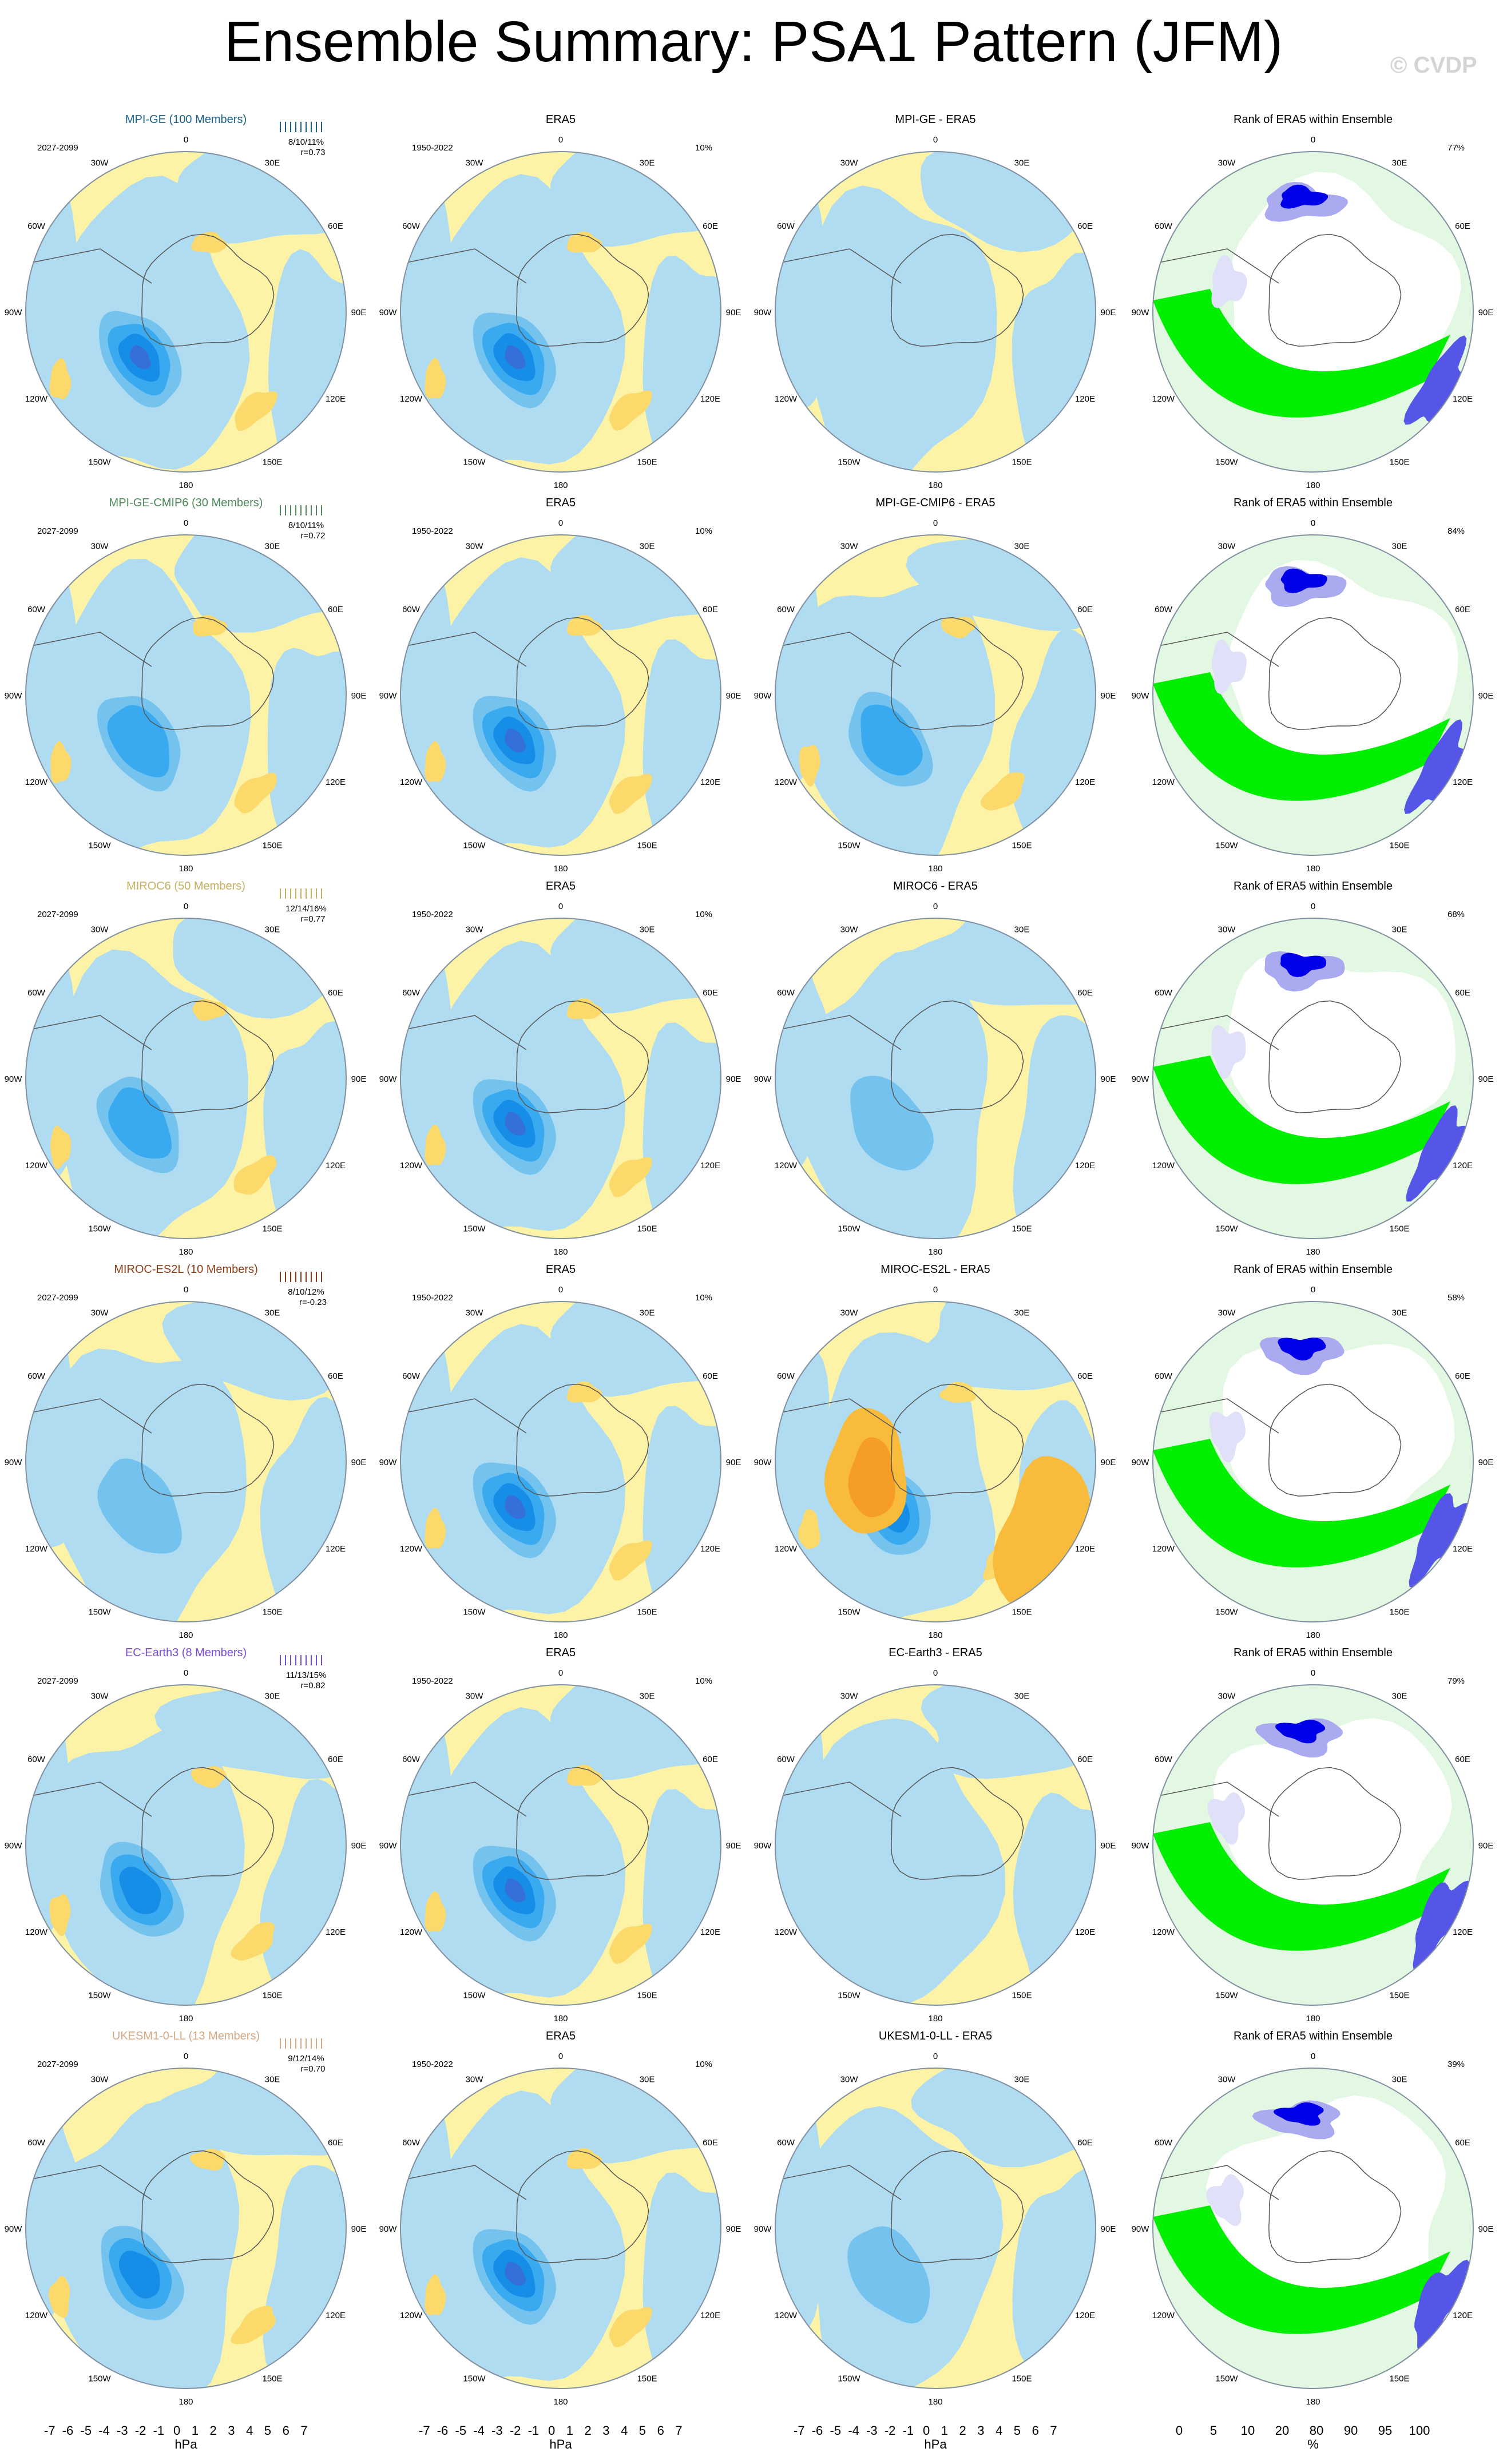 The height and width of the screenshot is (2464, 1507). What do you see at coordinates (935, 1652) in the screenshot?
I see `panel-title-difference: EC-Earth3 - ERA5` at bounding box center [935, 1652].